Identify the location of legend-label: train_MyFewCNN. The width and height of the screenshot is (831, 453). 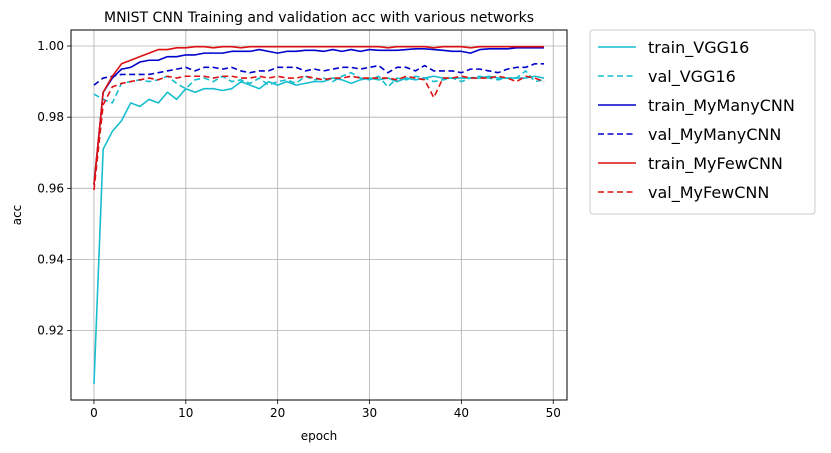
(715, 164).